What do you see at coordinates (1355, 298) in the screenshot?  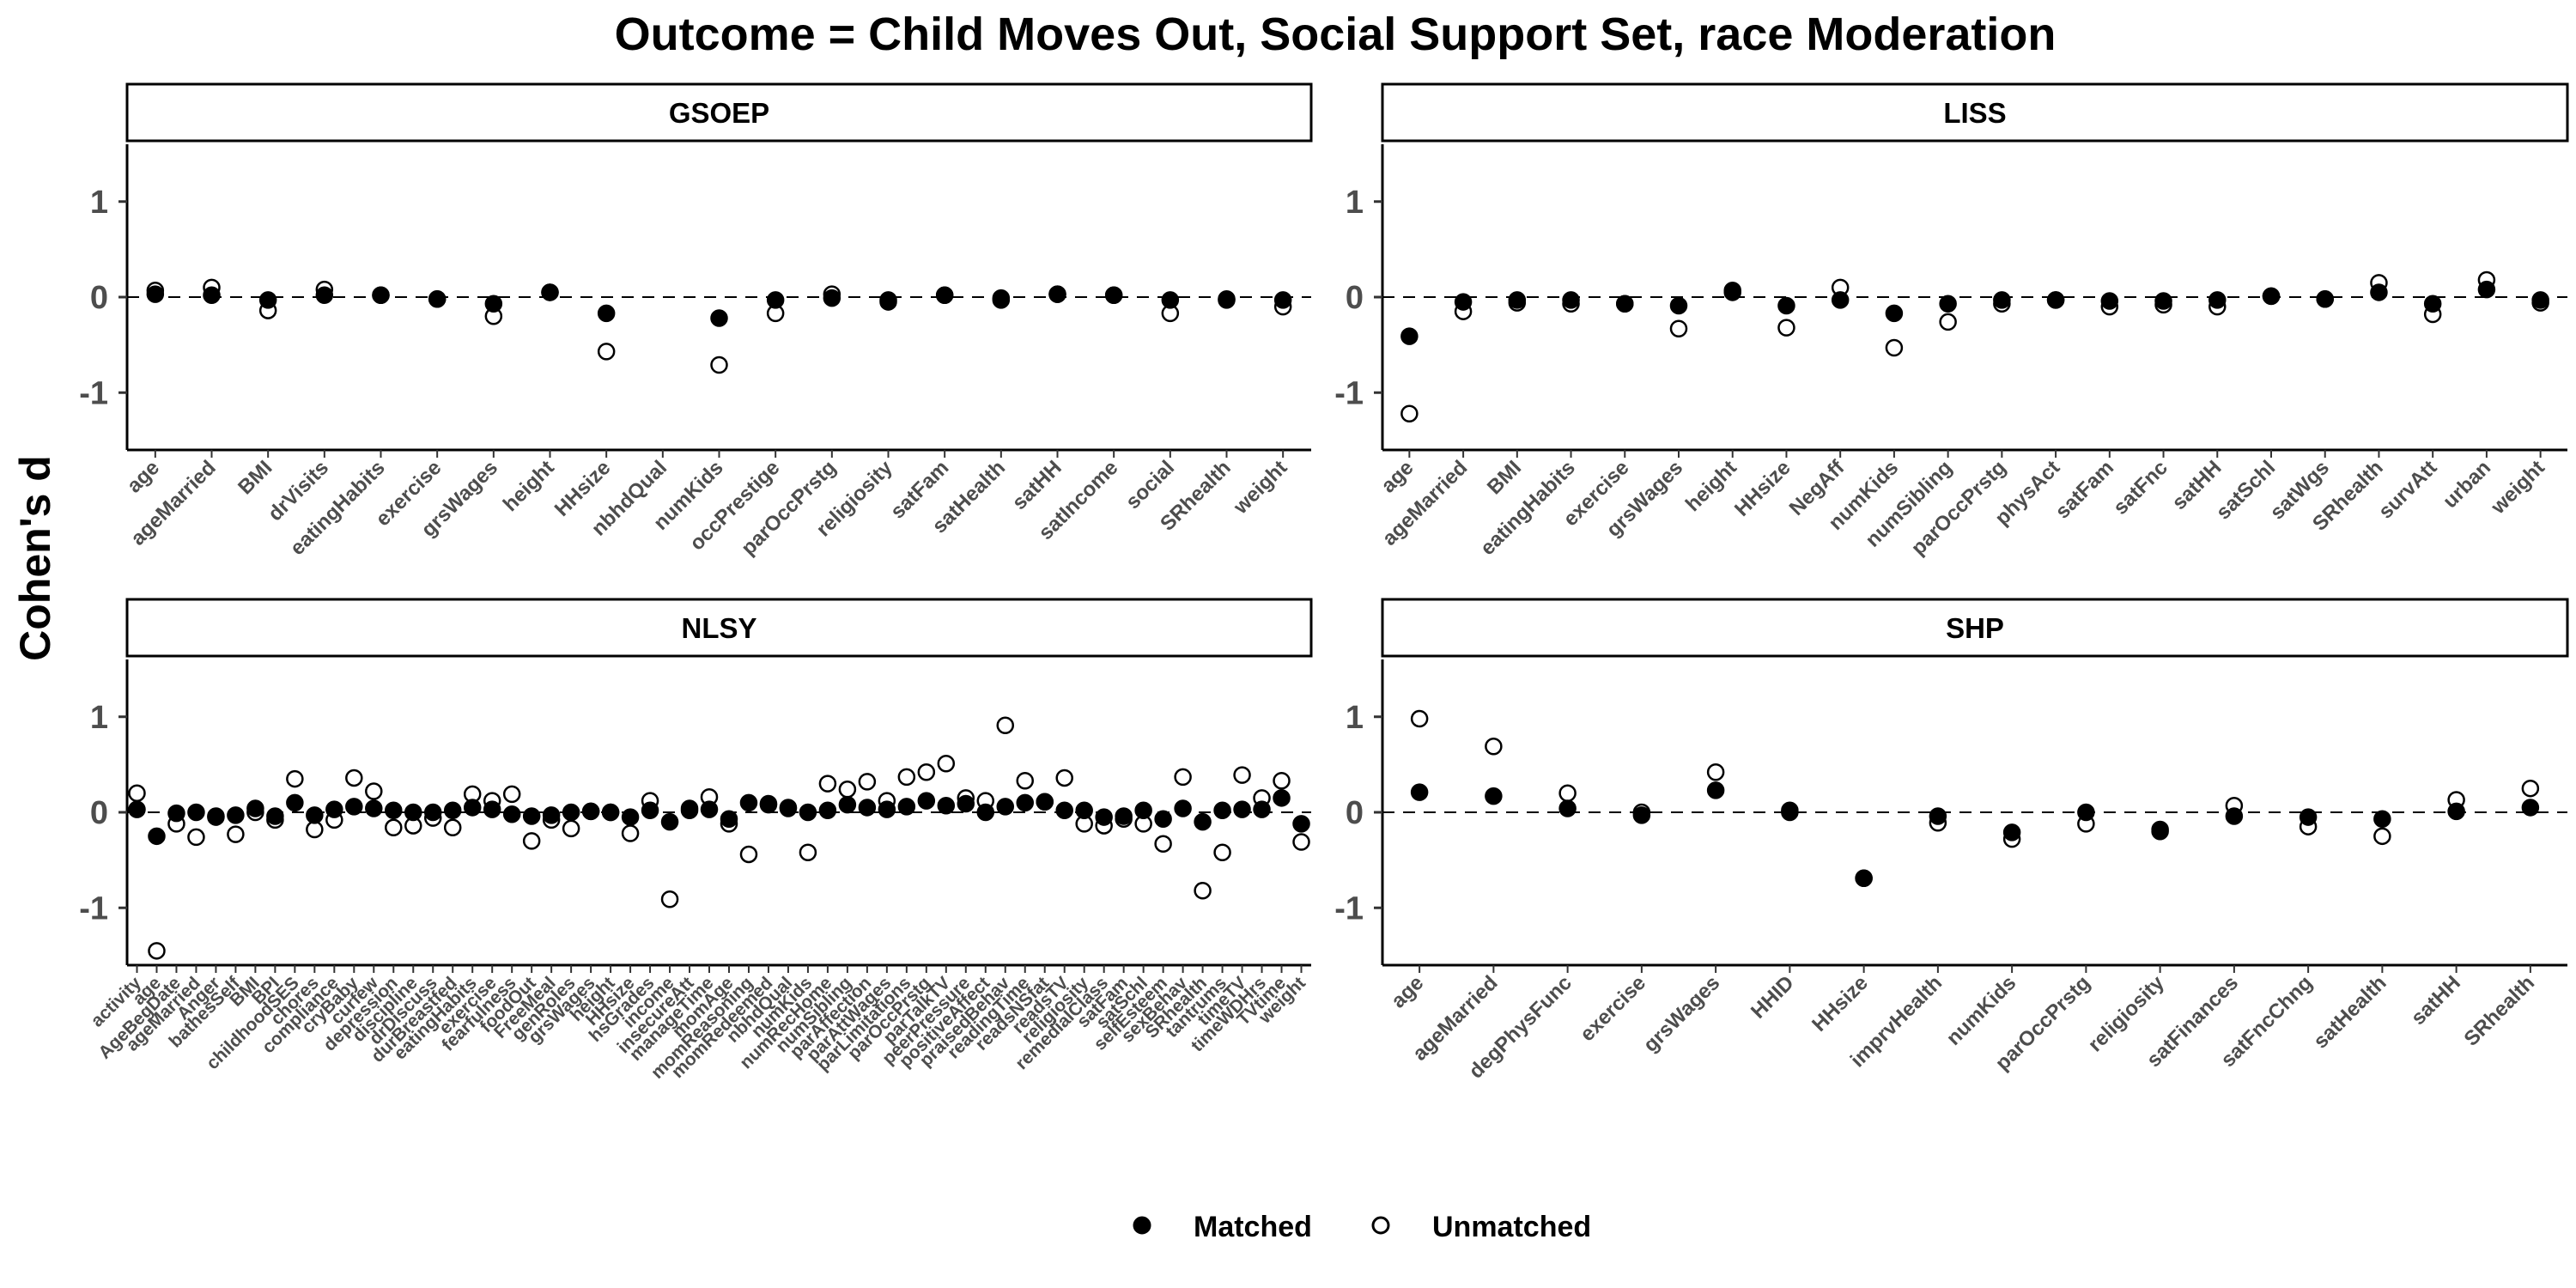 I see `y-tick-label: 0` at bounding box center [1355, 298].